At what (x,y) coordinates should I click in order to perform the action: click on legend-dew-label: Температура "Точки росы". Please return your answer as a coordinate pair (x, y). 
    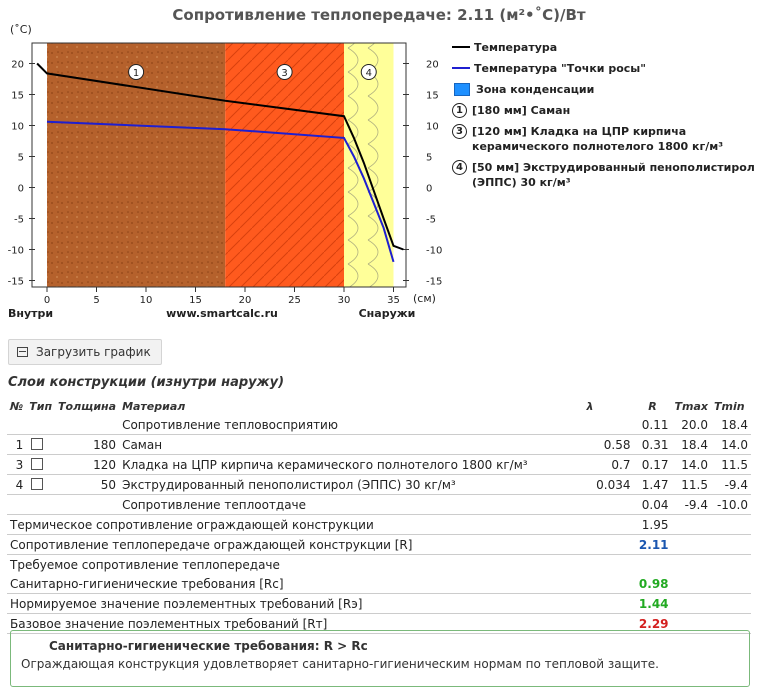
    Looking at the image, I should click on (560, 68).